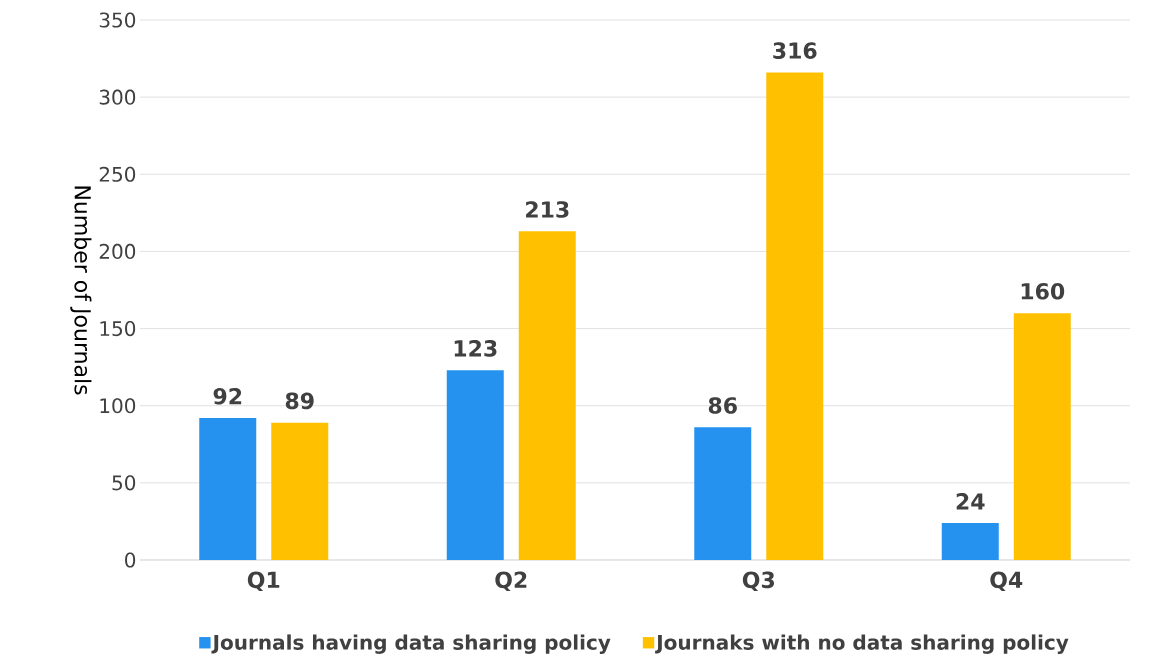  Describe the element at coordinates (1043, 291) in the screenshot. I see `data-label: 160` at that location.